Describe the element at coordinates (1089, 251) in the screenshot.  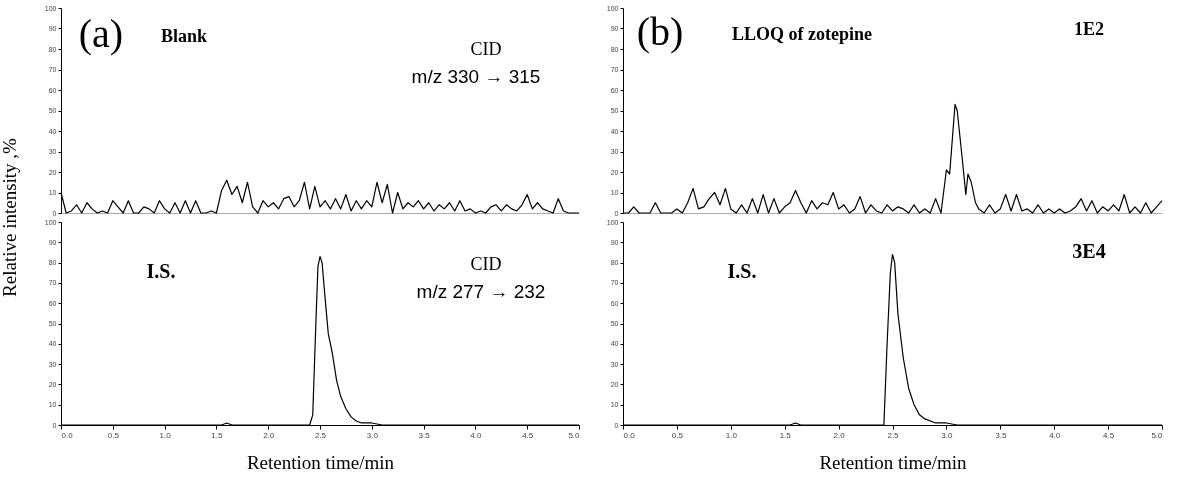
I see `annotation: 3E4` at that location.